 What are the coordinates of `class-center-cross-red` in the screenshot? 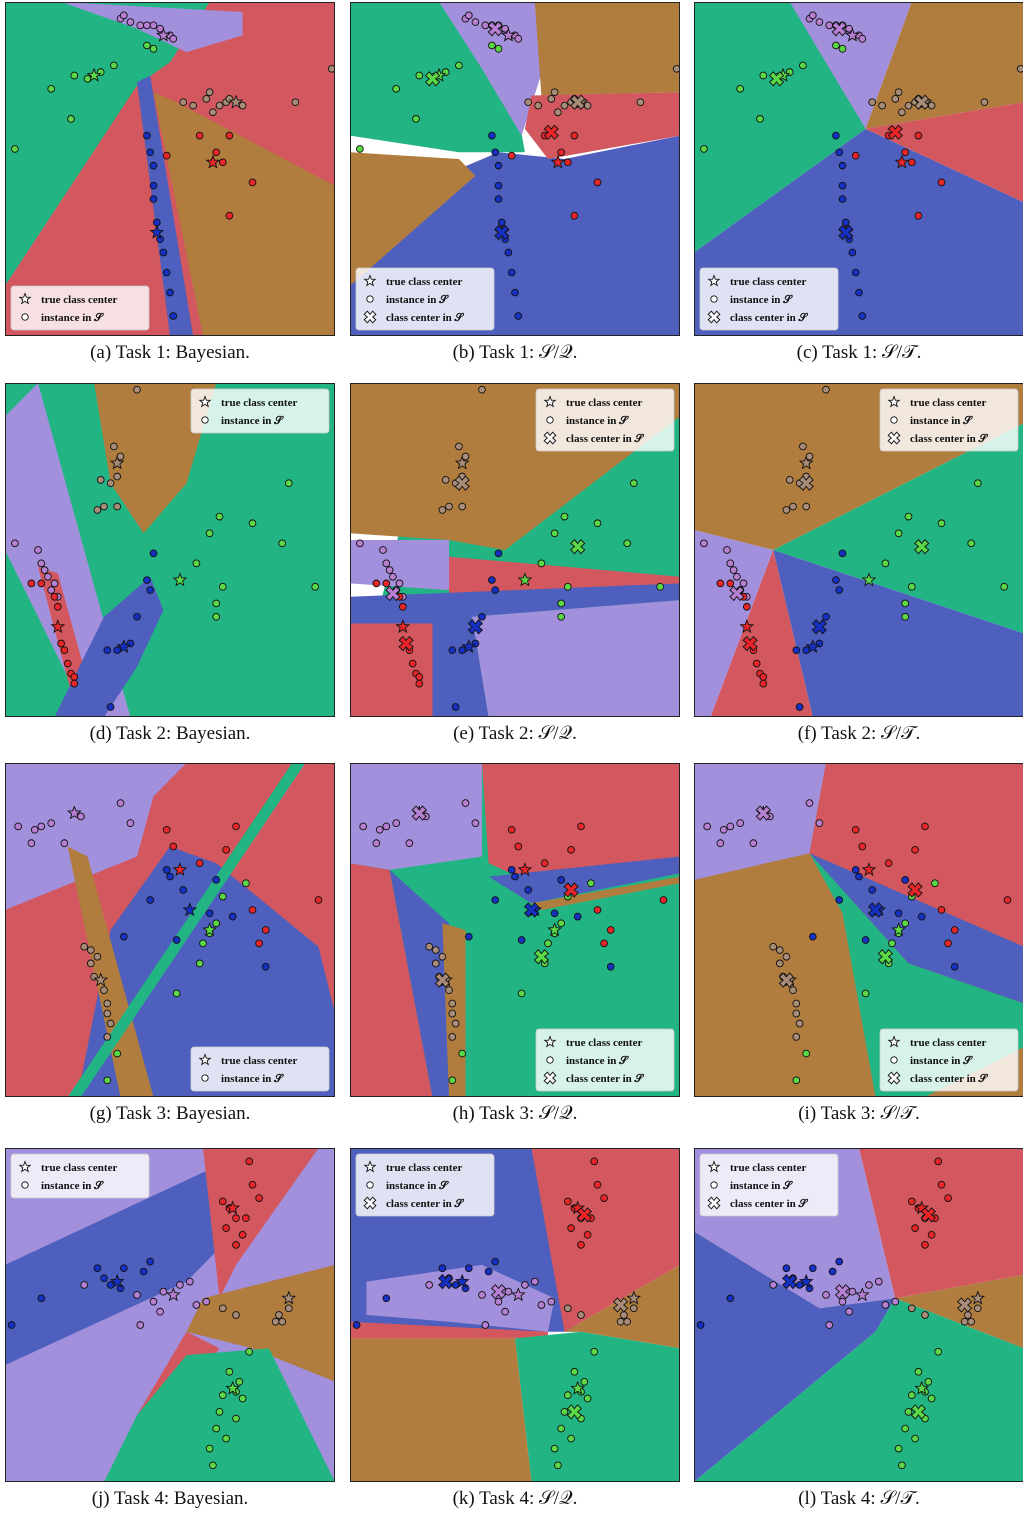 It's located at (584, 1215).